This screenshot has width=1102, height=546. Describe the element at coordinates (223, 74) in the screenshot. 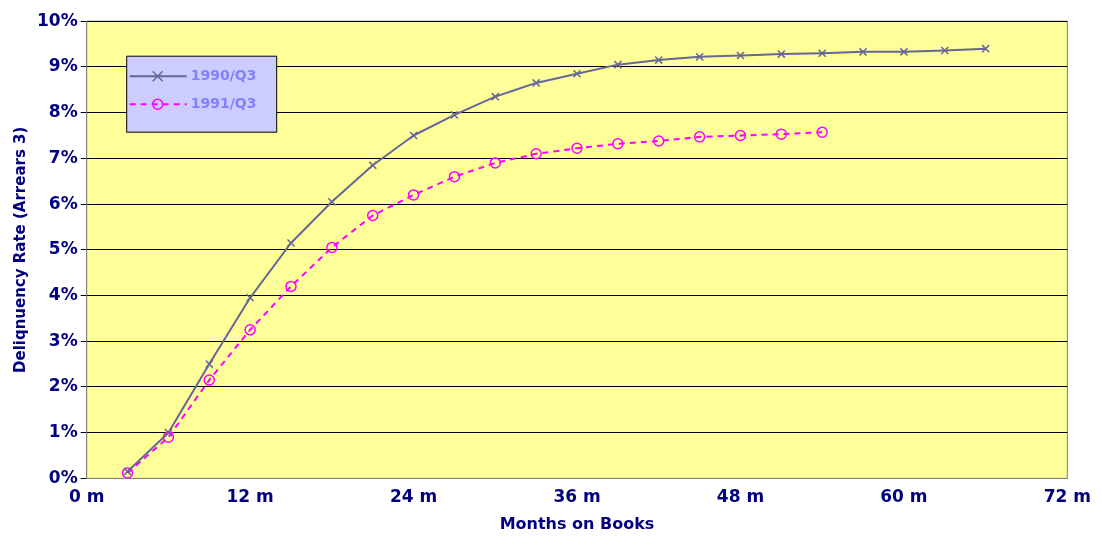

I see `legend-label: 1990/Q3` at that location.